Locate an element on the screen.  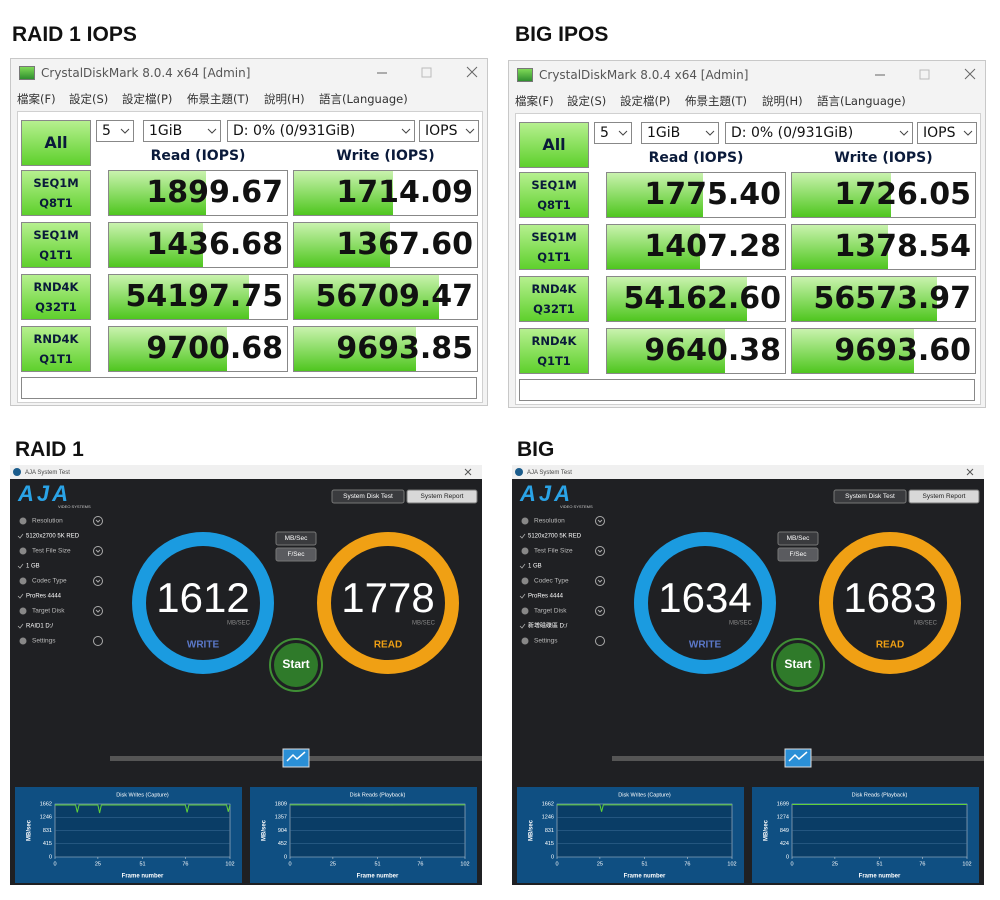
y-tick-label: 415 is located at coordinates (47, 844).